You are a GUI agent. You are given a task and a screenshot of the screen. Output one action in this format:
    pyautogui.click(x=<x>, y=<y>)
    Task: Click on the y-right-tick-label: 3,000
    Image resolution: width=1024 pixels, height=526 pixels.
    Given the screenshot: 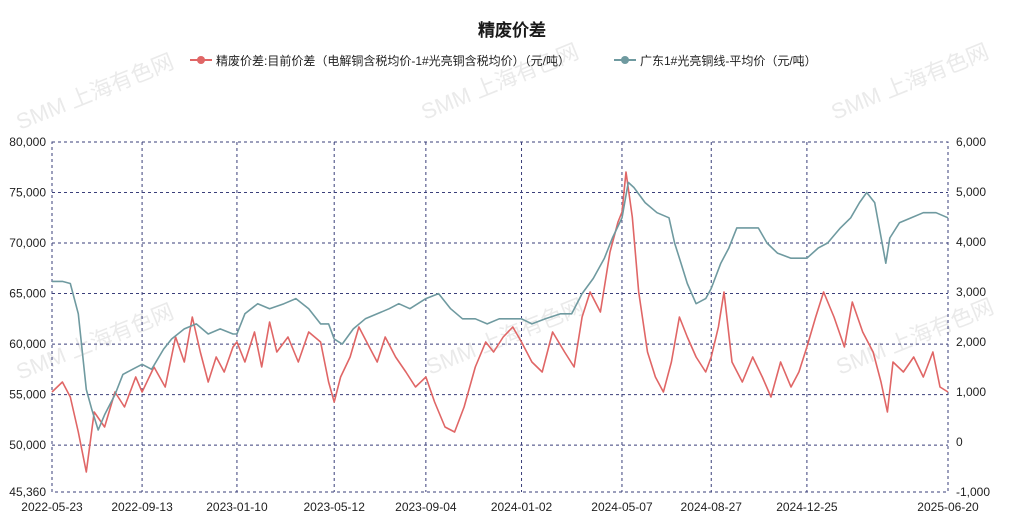 What is the action you would take?
    pyautogui.click(x=971, y=292)
    